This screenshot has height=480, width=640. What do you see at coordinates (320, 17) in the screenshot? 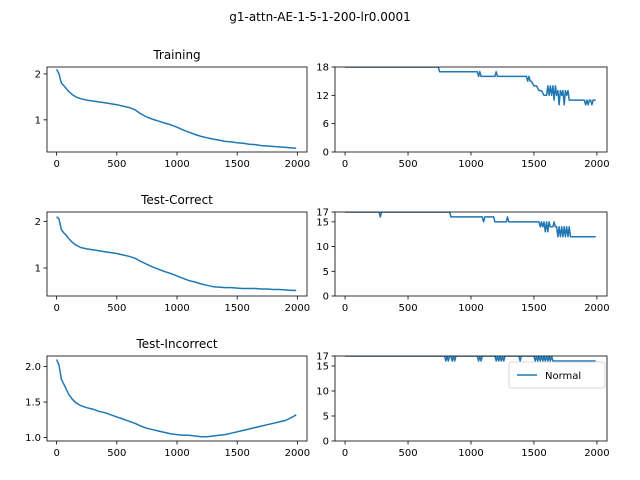
I see `figure-suptitle: g1-attn-AE-1-5-1-200-lr0.0001` at bounding box center [320, 17].